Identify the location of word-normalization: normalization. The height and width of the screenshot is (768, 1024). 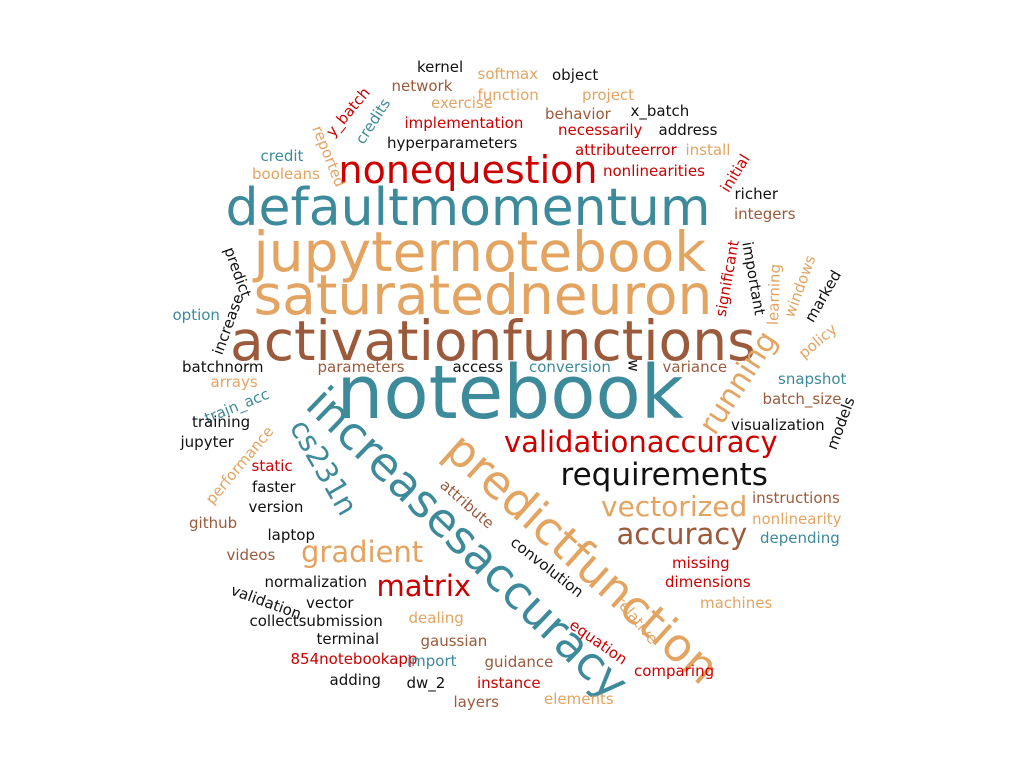
(316, 581).